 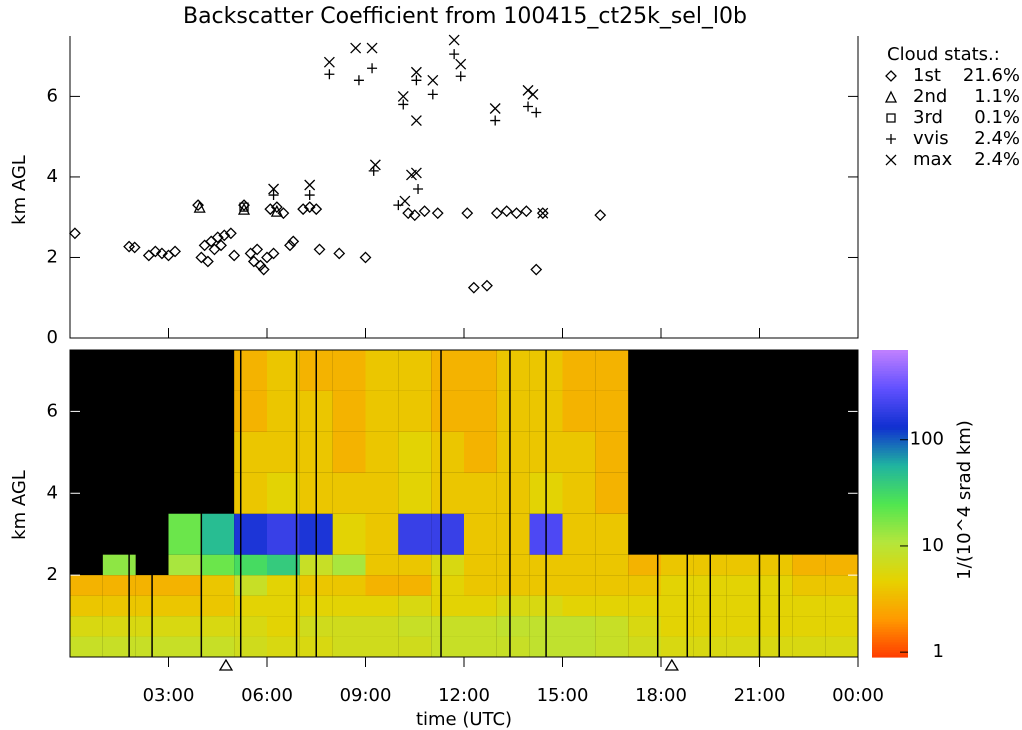 What do you see at coordinates (932, 545) in the screenshot?
I see `colorbar-tick-label: 10` at bounding box center [932, 545].